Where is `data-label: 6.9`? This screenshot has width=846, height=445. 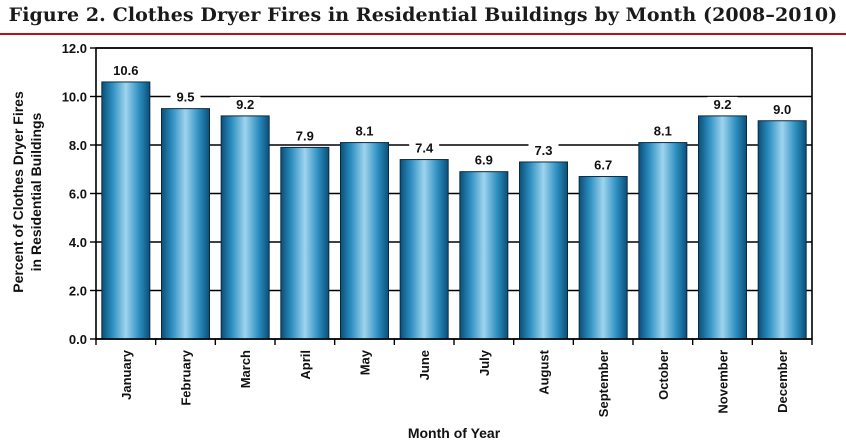
data-label: 6.9 is located at coordinates (484, 160).